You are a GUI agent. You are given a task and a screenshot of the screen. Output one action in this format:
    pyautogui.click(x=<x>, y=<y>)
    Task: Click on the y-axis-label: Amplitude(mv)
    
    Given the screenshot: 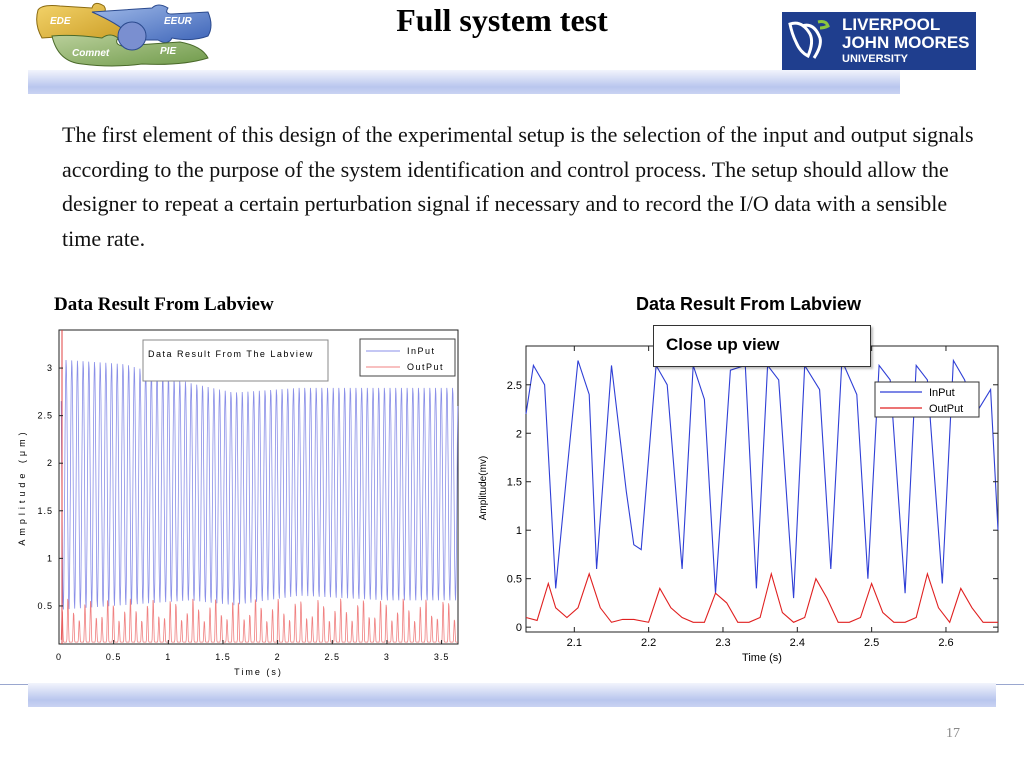 What is the action you would take?
    pyautogui.click(x=483, y=488)
    